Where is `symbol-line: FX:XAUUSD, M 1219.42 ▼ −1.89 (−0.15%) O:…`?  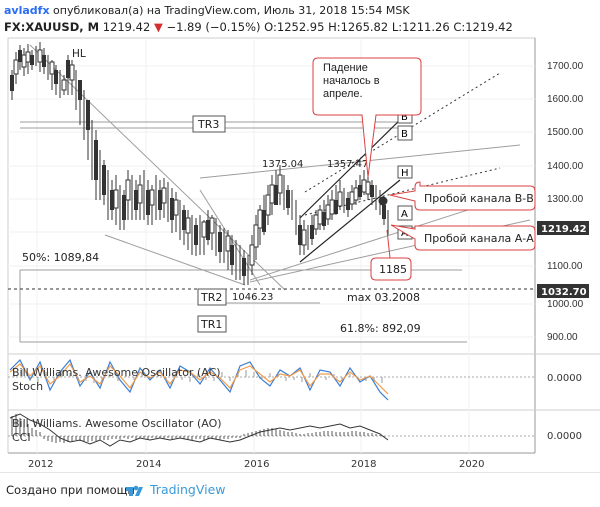 symbol-line: FX:XAUUSD, M 1219.42 ▼ −1.89 (−0.15%) O:… is located at coordinates (258, 27).